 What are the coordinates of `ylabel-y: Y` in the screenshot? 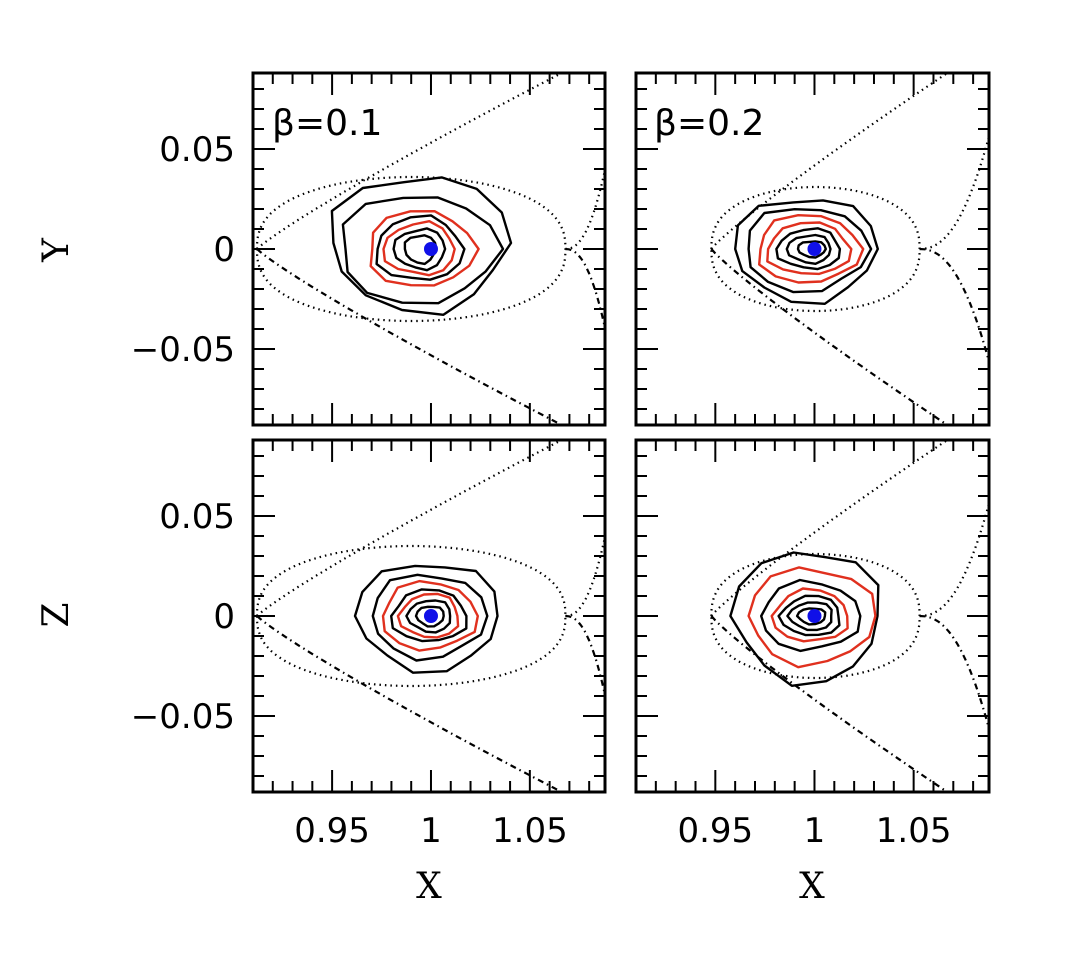 It's located at (56, 250).